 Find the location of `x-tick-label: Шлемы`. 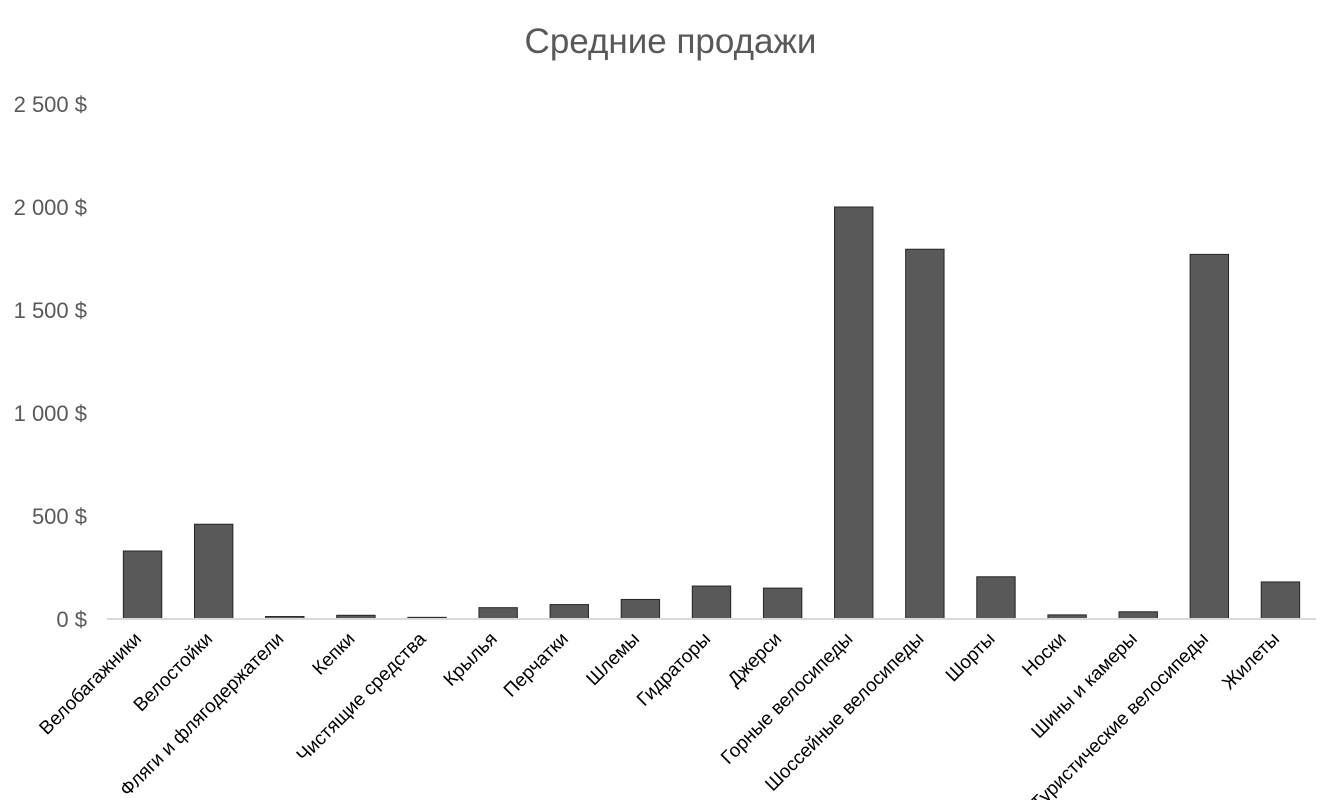

x-tick-label: Шлемы is located at coordinates (613, 659).